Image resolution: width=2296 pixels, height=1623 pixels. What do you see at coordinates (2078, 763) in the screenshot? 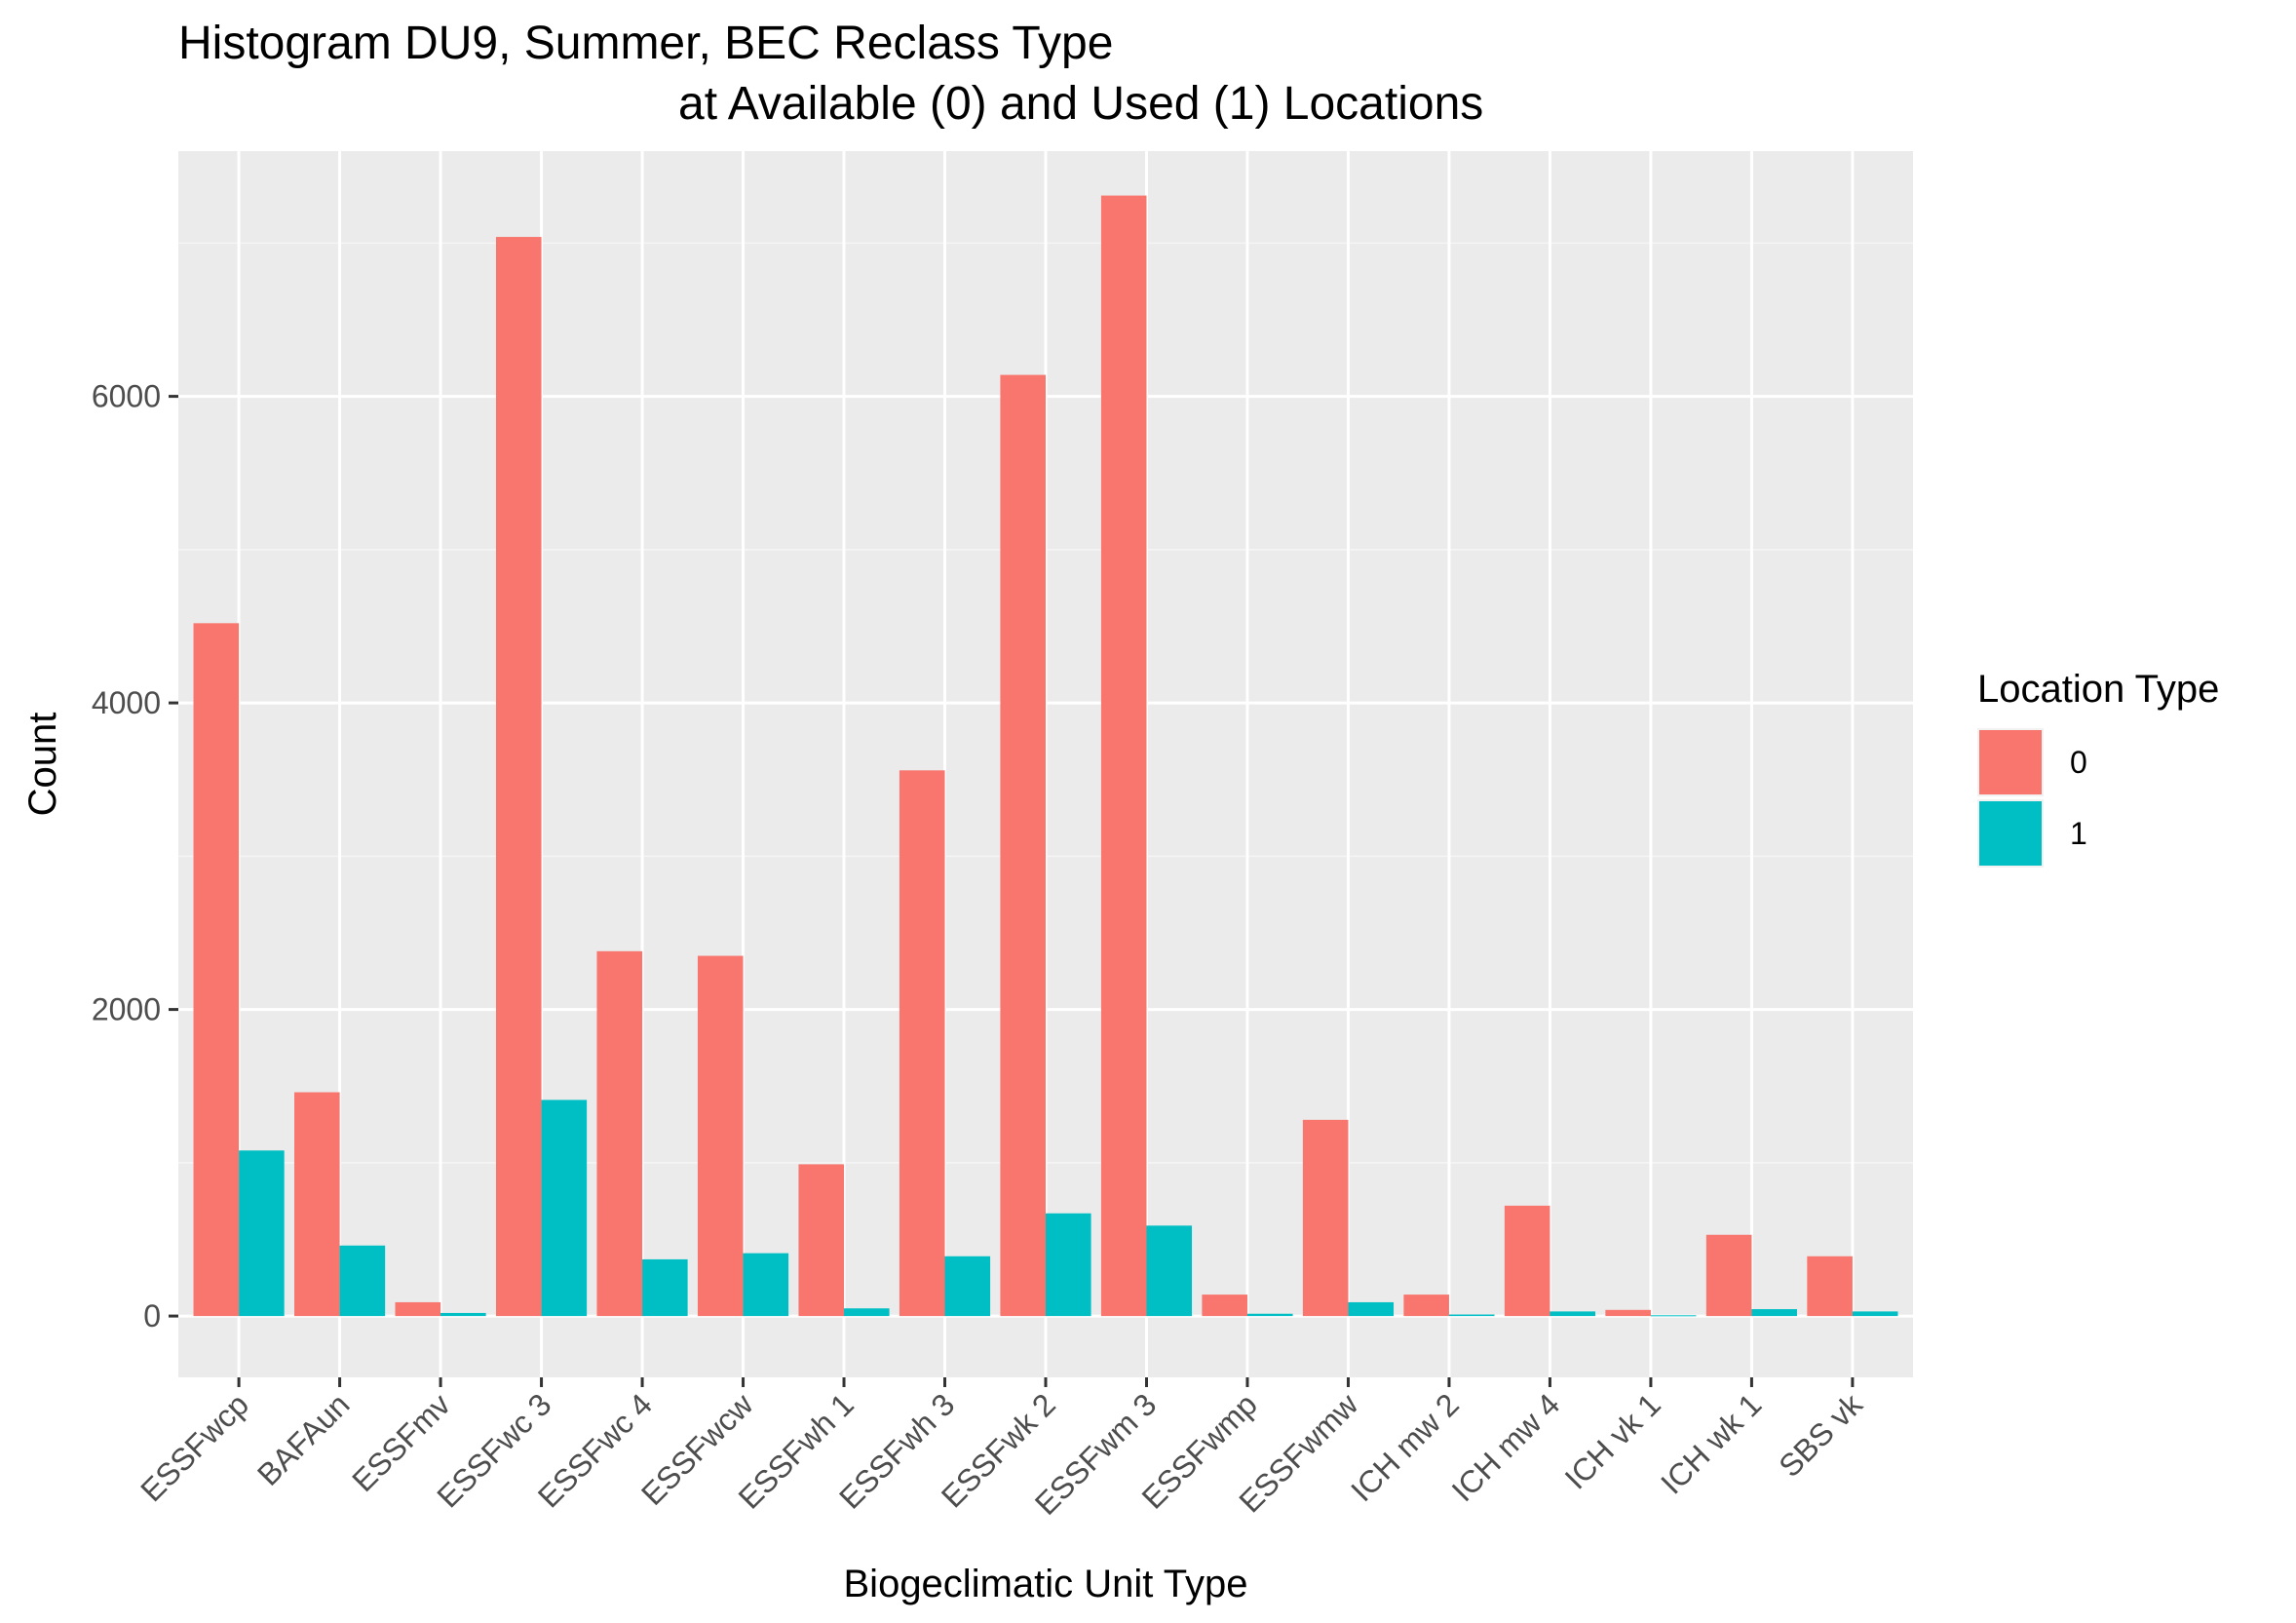
I see `legend-label-0: 0` at bounding box center [2078, 763].